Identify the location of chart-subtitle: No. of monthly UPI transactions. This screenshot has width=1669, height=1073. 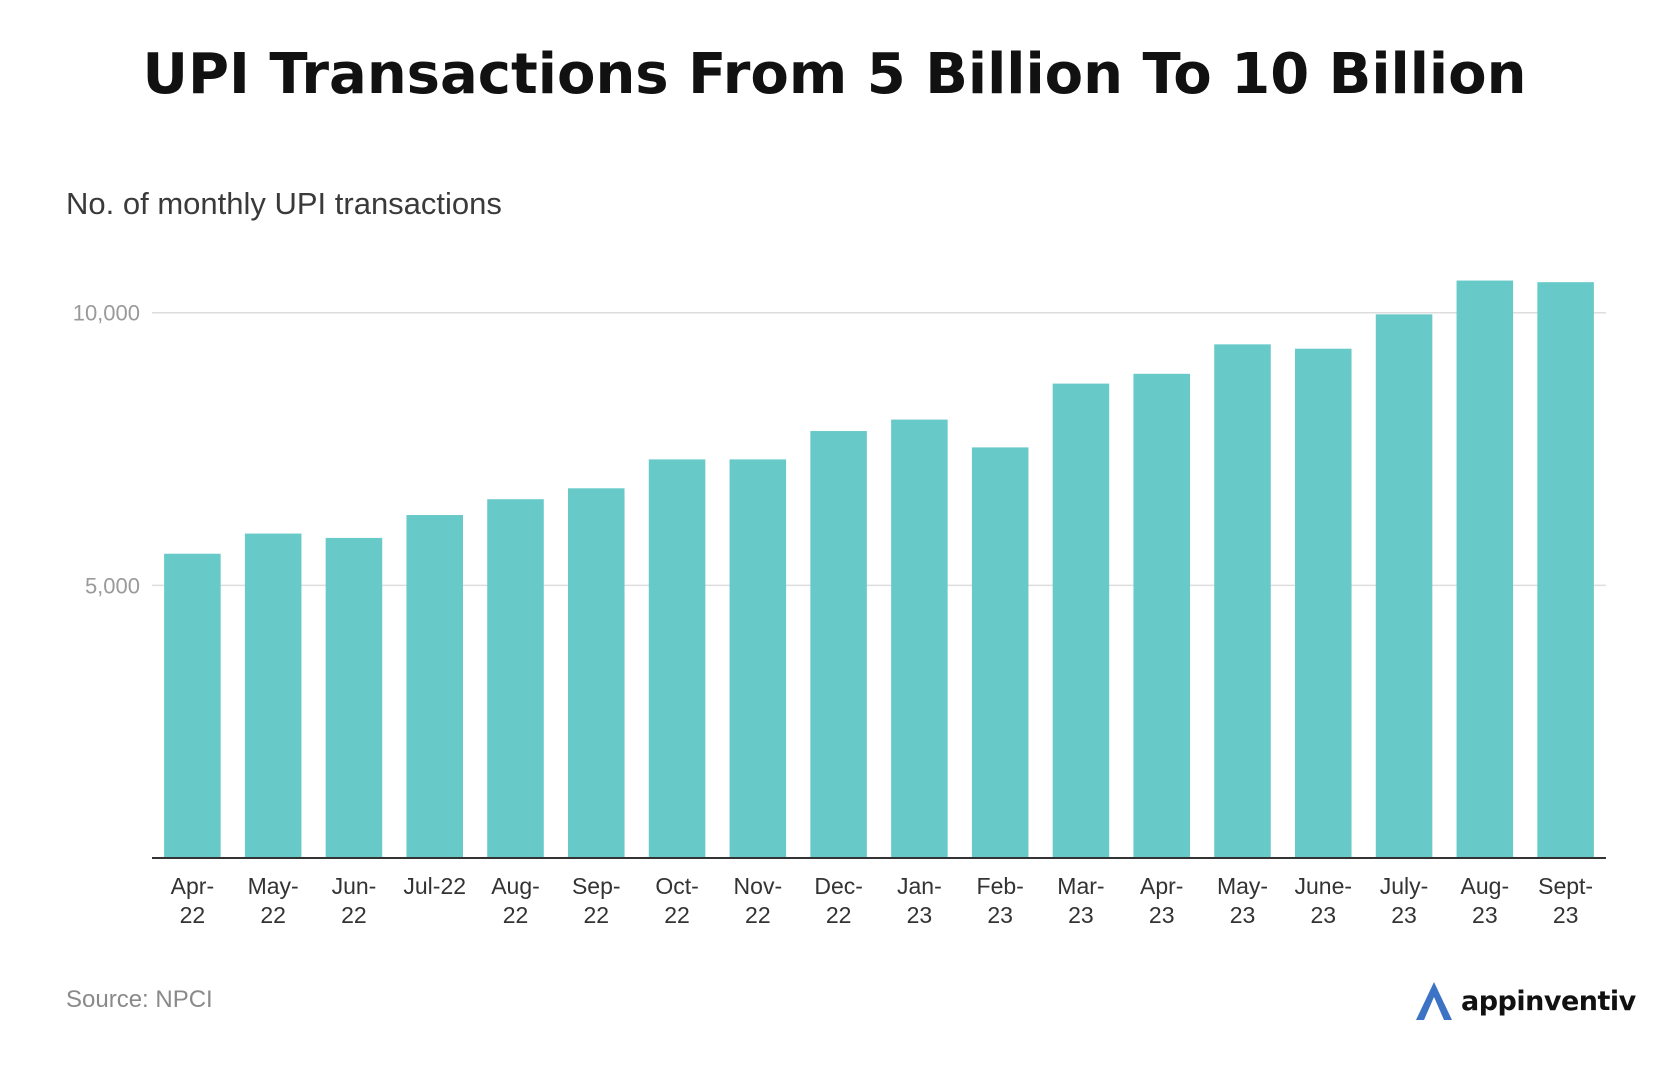
(284, 203).